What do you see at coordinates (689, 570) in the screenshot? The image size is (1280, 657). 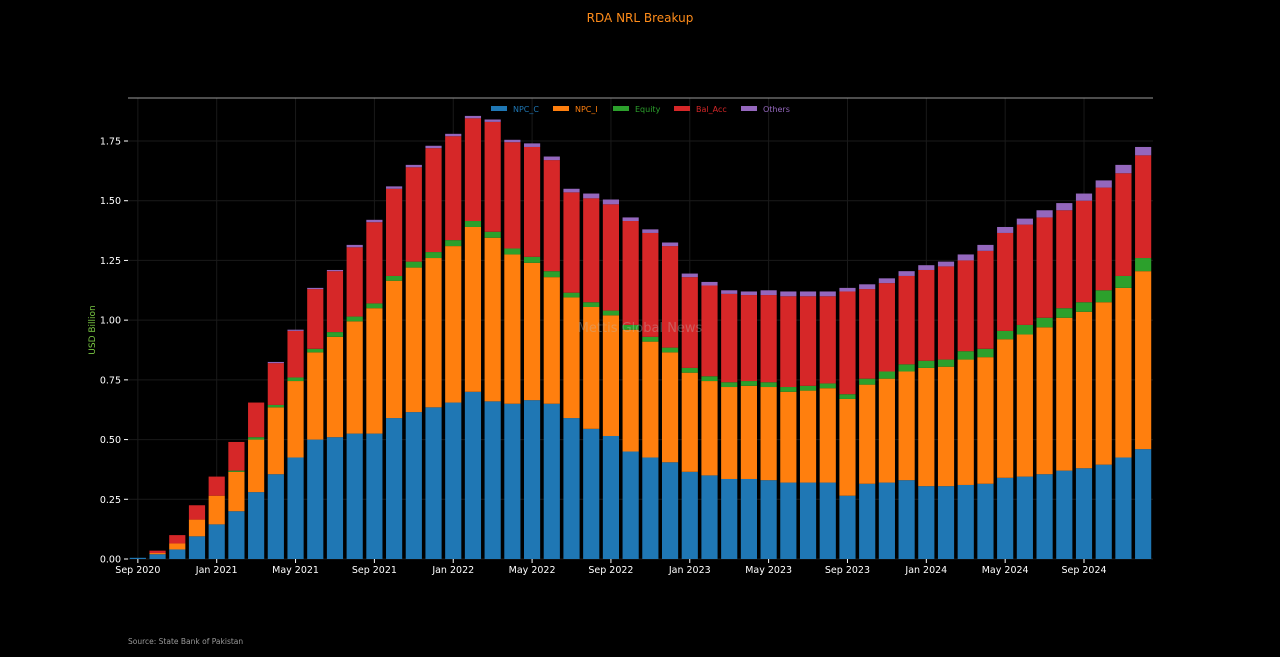 I see `x-tick-label: Jan 2023` at bounding box center [689, 570].